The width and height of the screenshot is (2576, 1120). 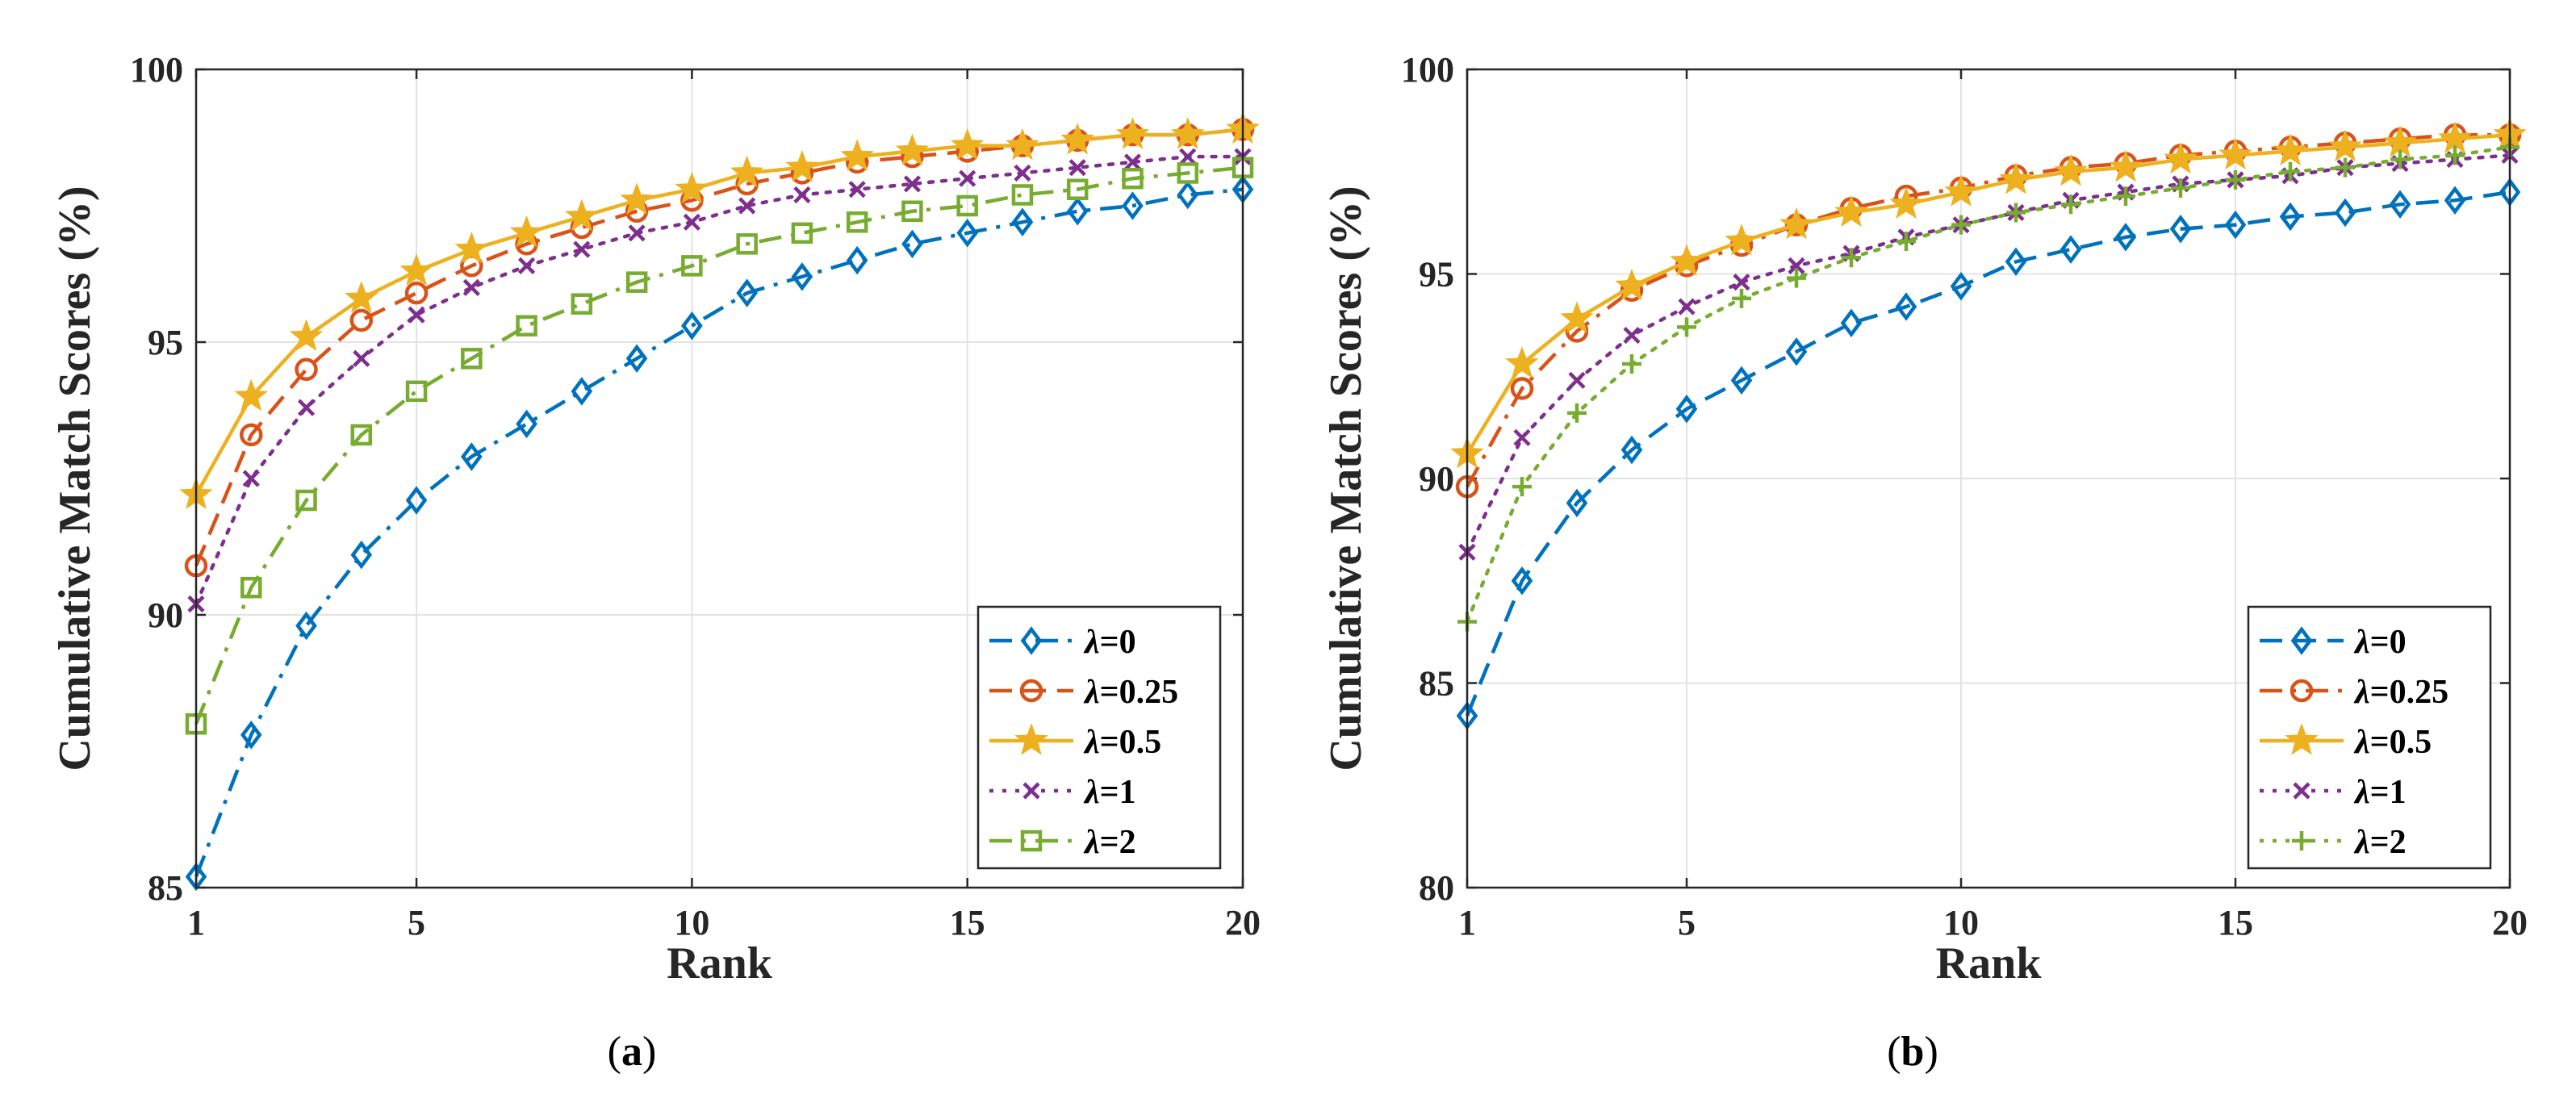 I want to click on y-tick-label: 85, so click(x=165, y=888).